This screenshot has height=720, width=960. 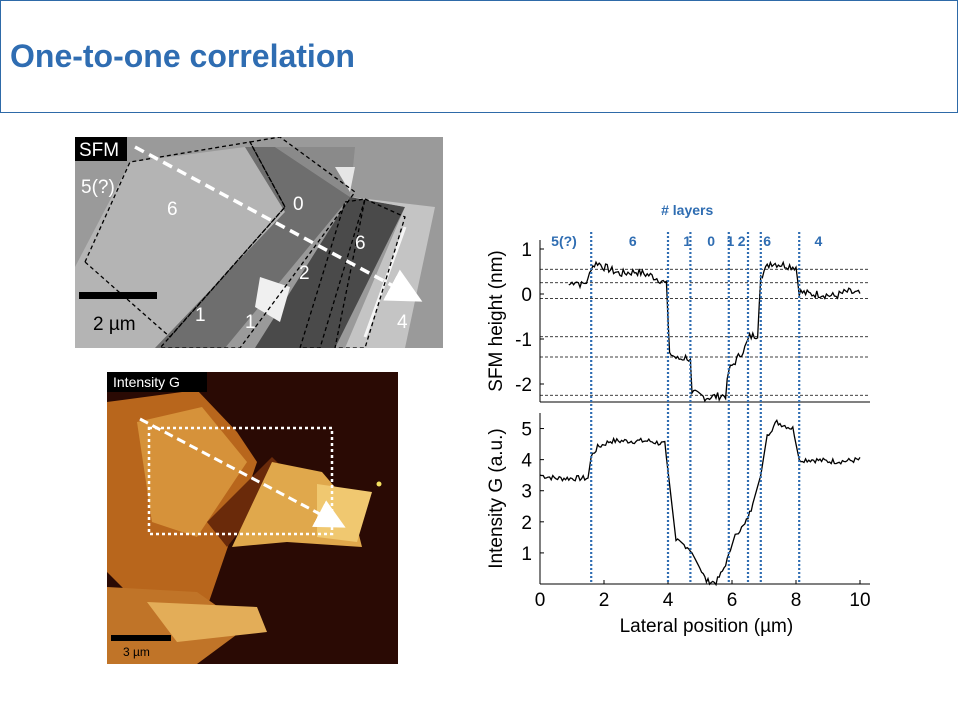 I want to click on bottom-y-label: Intensity G (a.u.), so click(x=496, y=498).